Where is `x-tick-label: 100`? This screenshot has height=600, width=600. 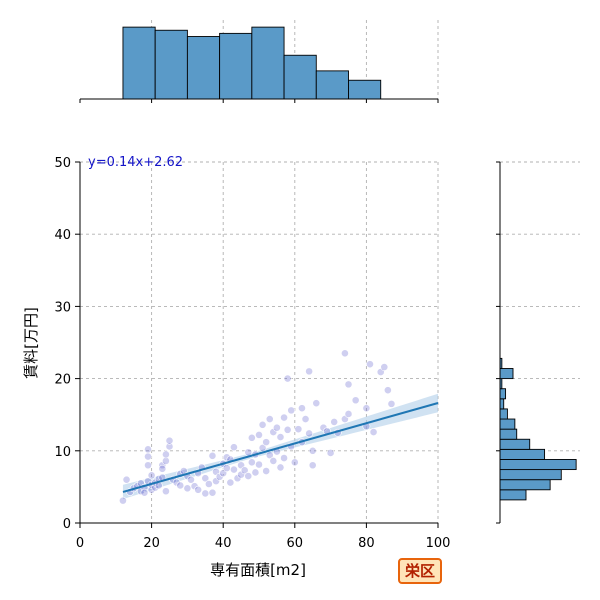
x-tick-label: 100 is located at coordinates (438, 543).